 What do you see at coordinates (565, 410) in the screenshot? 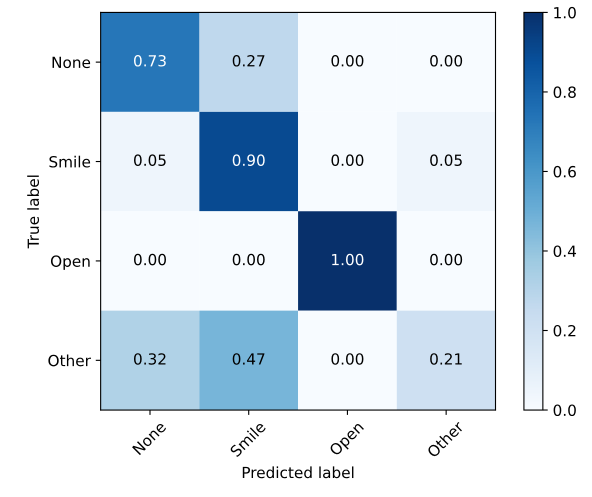
I see `color-bar-label: 0.0` at bounding box center [565, 410].